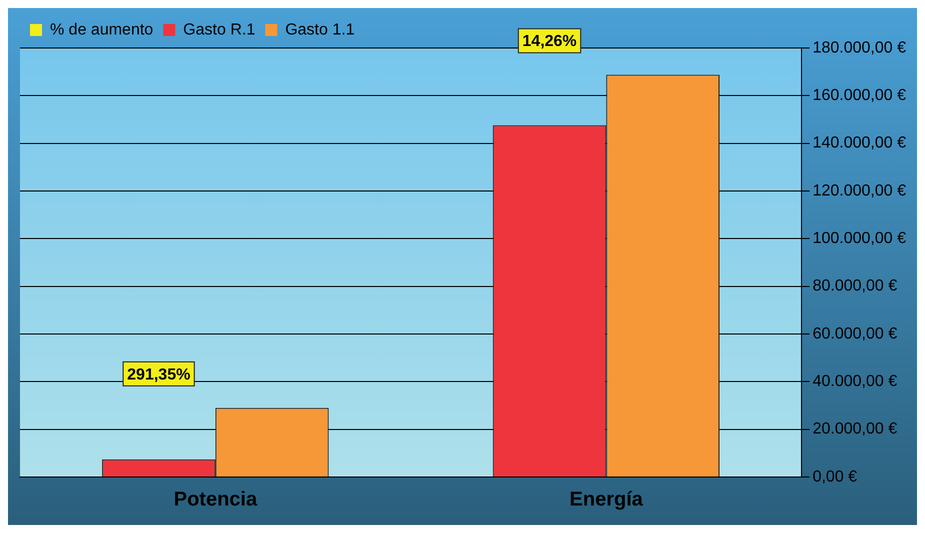 This screenshot has width=925, height=533. Describe the element at coordinates (855, 286) in the screenshot. I see `y-tick-label: 80.000,00 €` at that location.